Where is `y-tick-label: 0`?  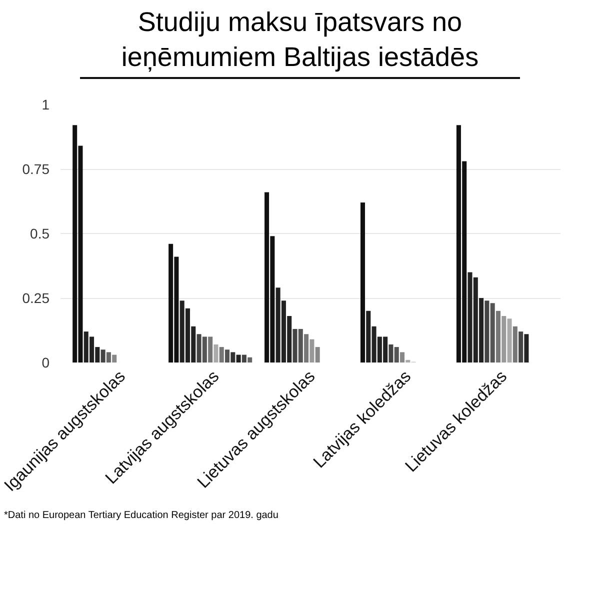
y-tick-label: 0 is located at coordinates (46, 362).